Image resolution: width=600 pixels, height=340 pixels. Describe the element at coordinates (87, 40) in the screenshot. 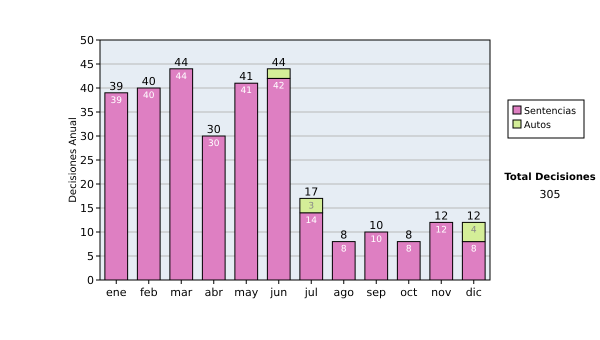

I see `y-tick-label: 50` at that location.